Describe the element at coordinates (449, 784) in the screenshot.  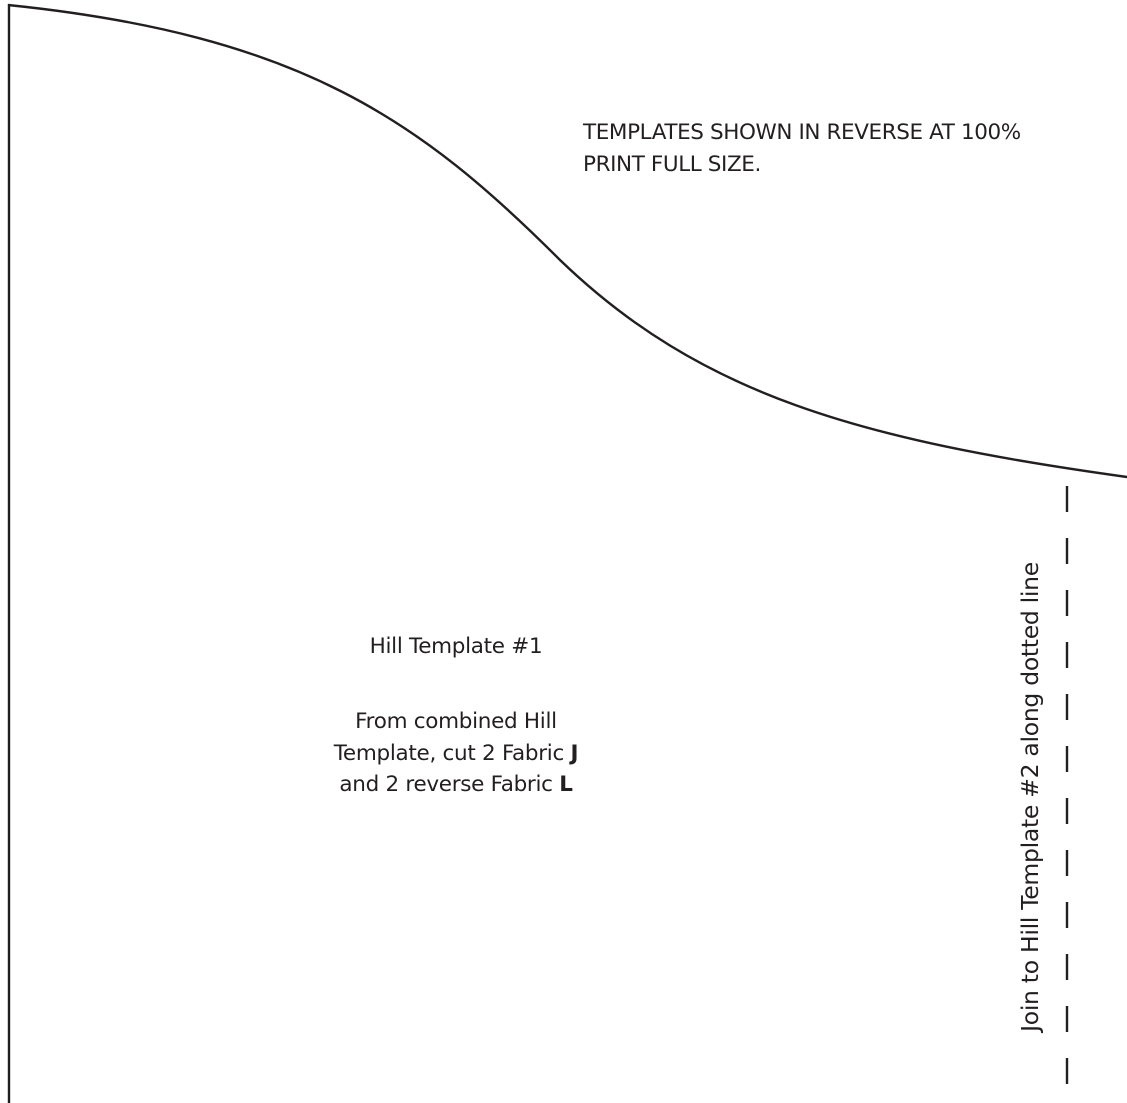
I see `instruction-line-3-text: and 2 reverse Fabric` at that location.